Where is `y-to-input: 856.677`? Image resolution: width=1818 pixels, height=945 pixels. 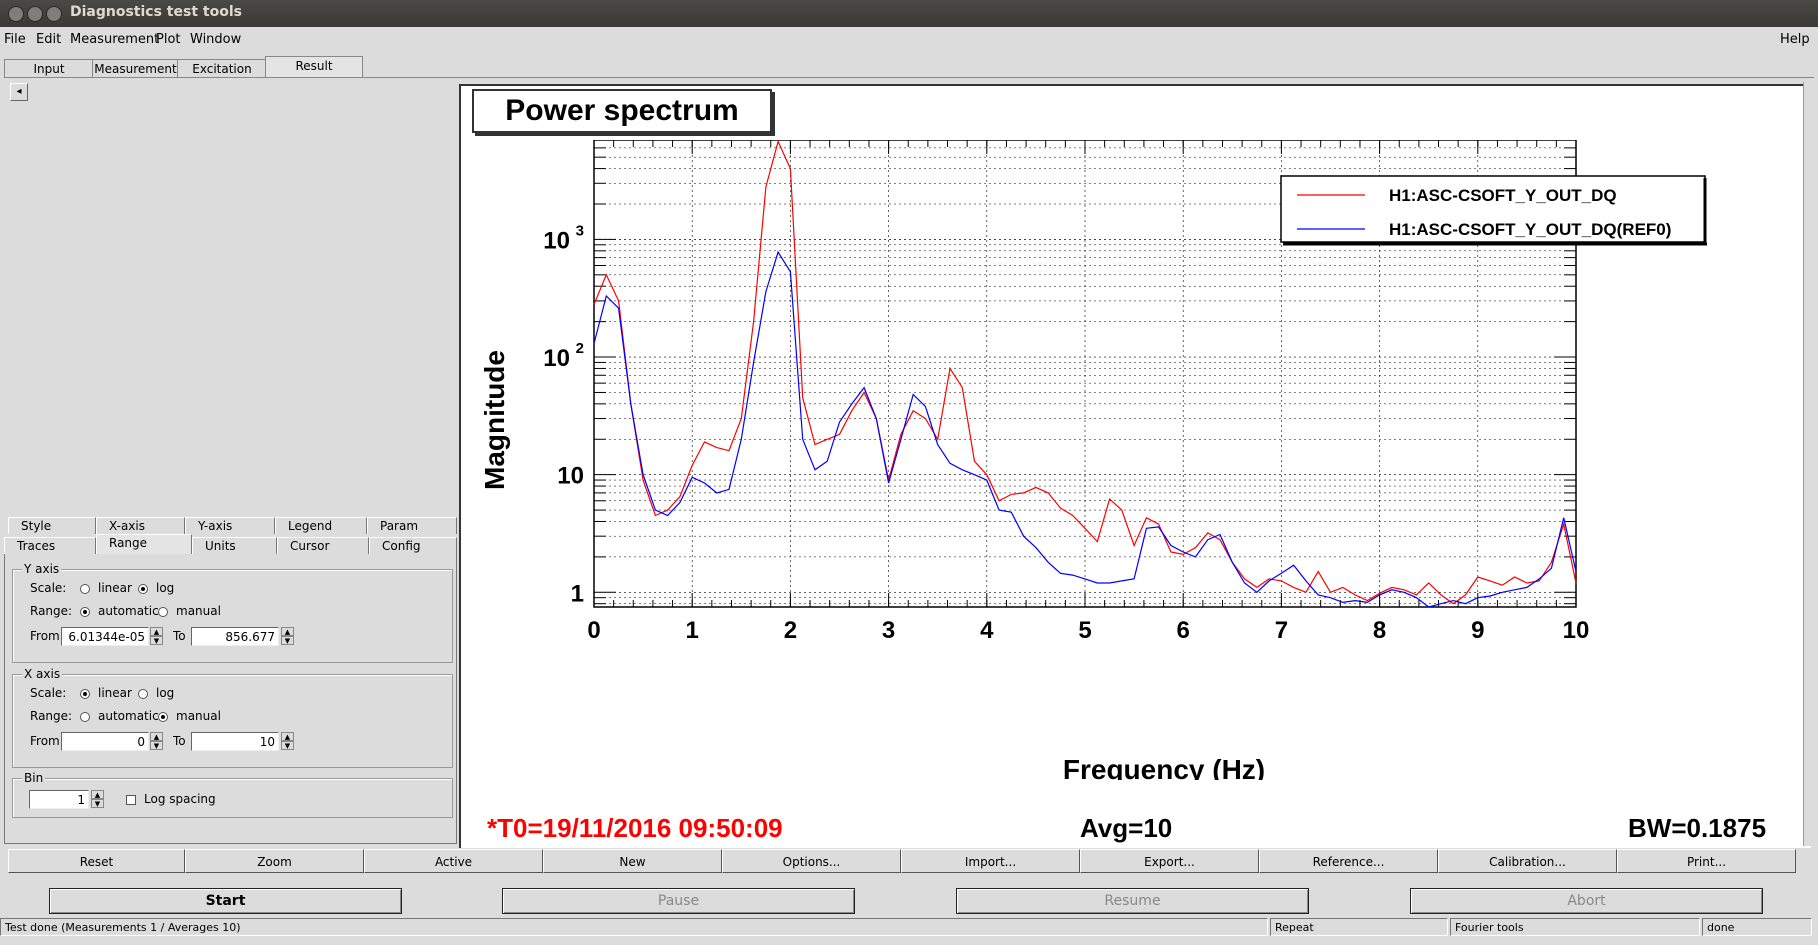 y-to-input: 856.677 is located at coordinates (235, 636).